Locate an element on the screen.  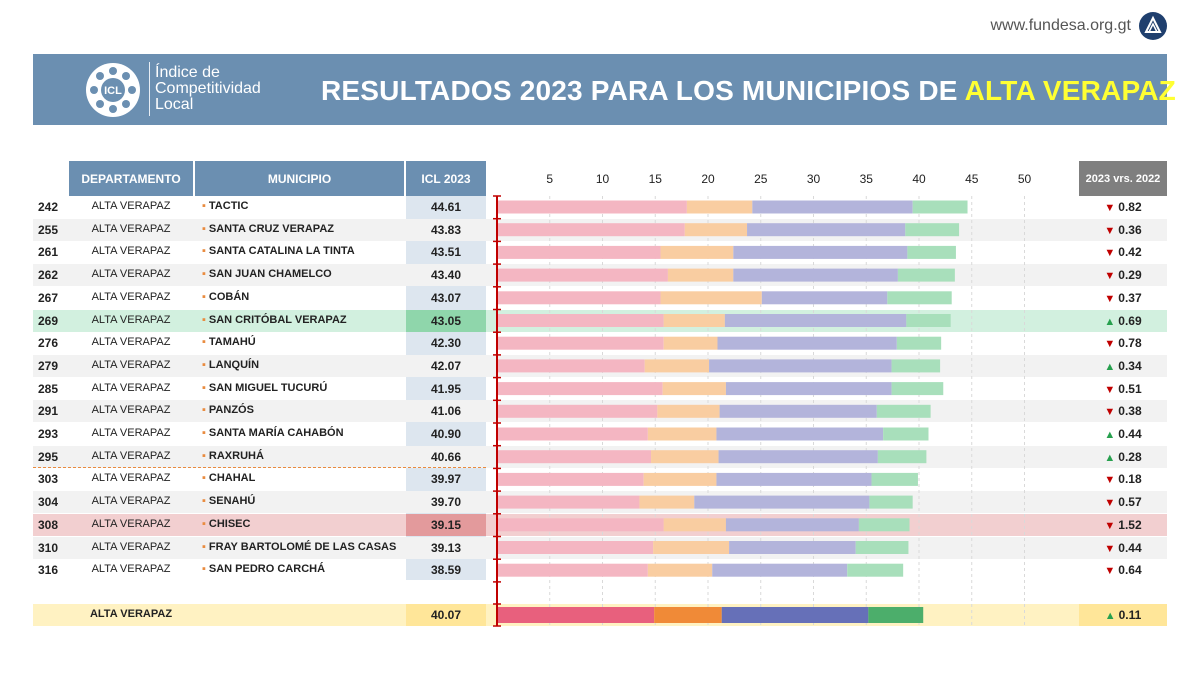
rank-value: 293 is located at coordinates (48, 434).